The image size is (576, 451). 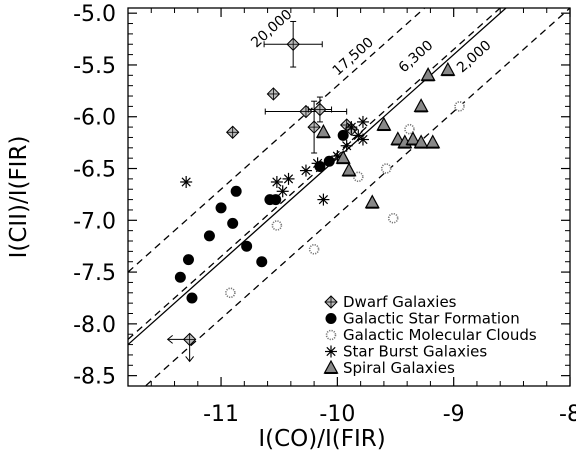 What do you see at coordinates (385, 135) in the screenshot?
I see `series-spiral-galaxies` at bounding box center [385, 135].